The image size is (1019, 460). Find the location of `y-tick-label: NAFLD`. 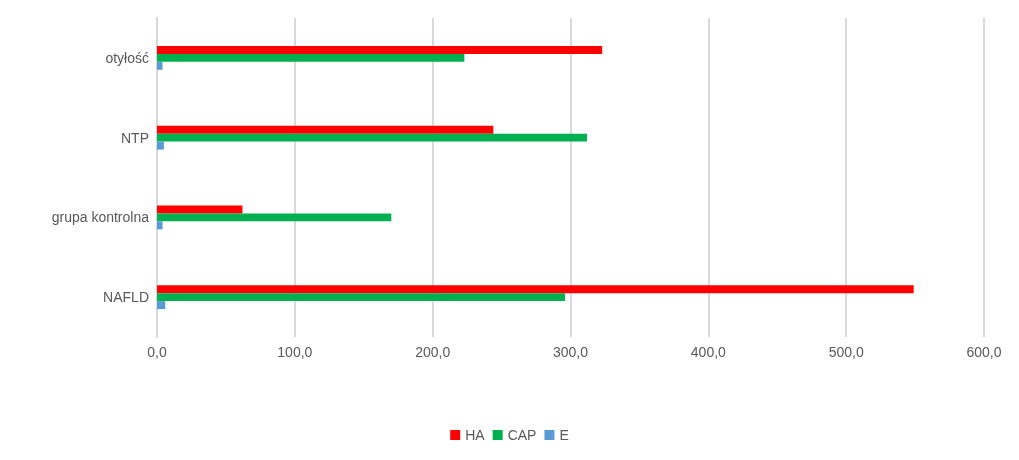

y-tick-label: NAFLD is located at coordinates (126, 297).